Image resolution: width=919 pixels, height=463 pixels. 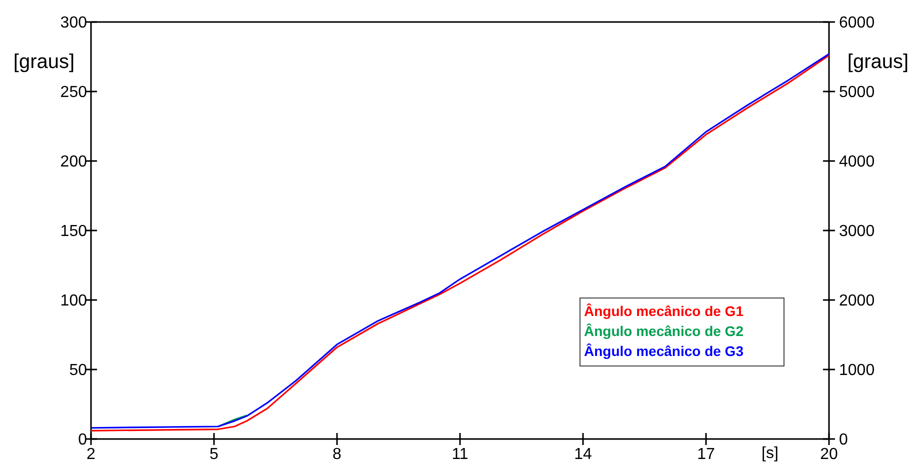 I want to click on x-tick-label: 11, so click(x=460, y=454).